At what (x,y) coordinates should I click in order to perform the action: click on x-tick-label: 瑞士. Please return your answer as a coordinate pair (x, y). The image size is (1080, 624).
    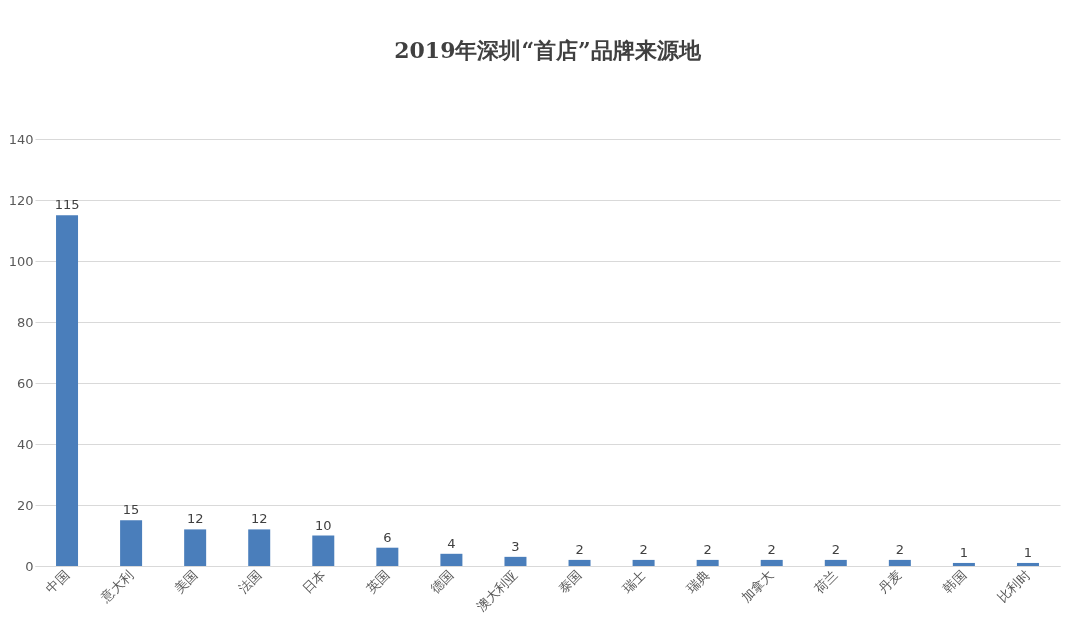
    Looking at the image, I should click on (634, 581).